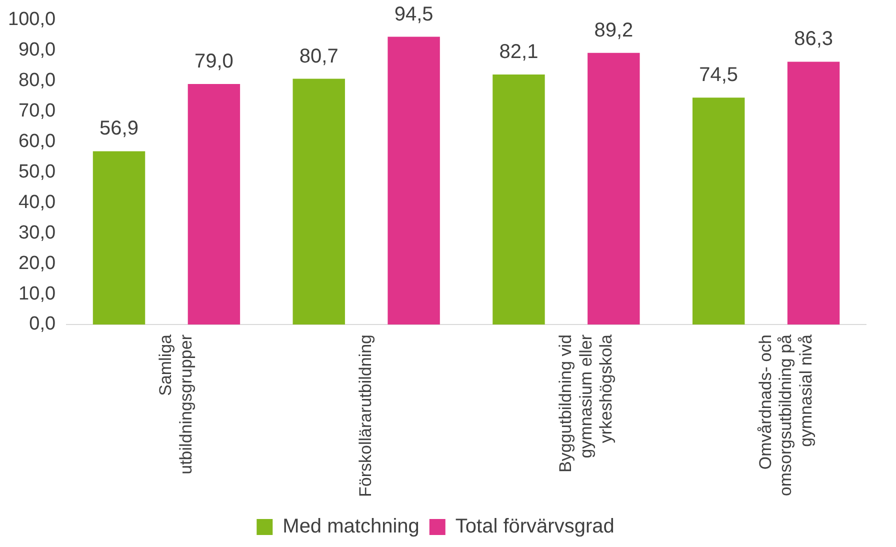  Describe the element at coordinates (37, 233) in the screenshot. I see `y-tick-label: 30,0` at that location.